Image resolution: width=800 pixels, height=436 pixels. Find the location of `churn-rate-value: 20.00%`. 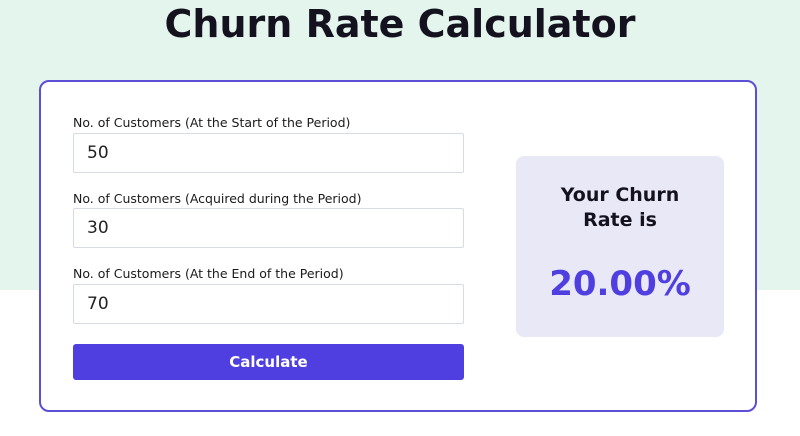

churn-rate-value: 20.00% is located at coordinates (620, 284).